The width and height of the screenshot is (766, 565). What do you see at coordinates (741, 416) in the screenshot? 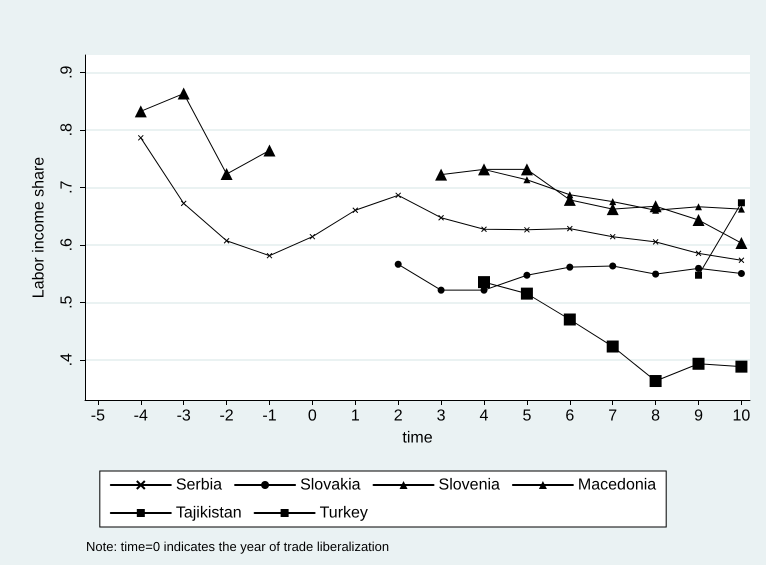
I see `x-tick-label: 10` at bounding box center [741, 416].